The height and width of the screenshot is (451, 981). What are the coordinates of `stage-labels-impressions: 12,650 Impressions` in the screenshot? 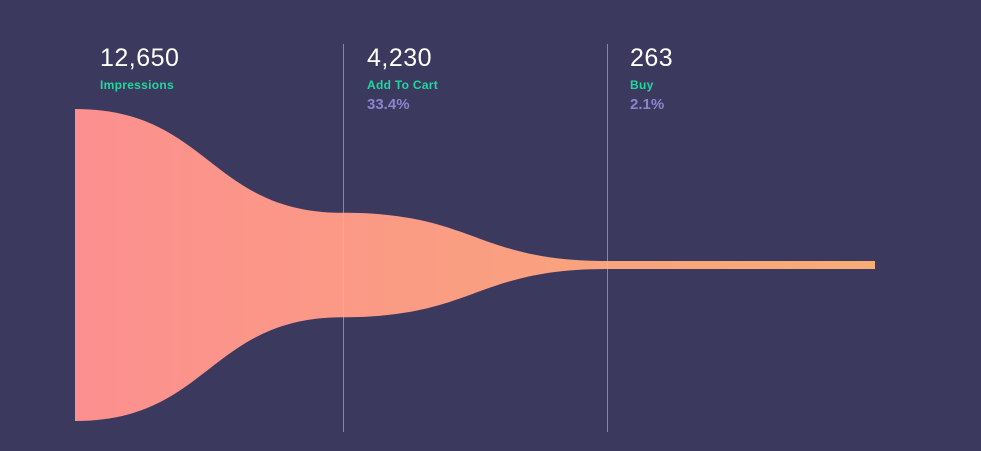 It's located at (140, 68).